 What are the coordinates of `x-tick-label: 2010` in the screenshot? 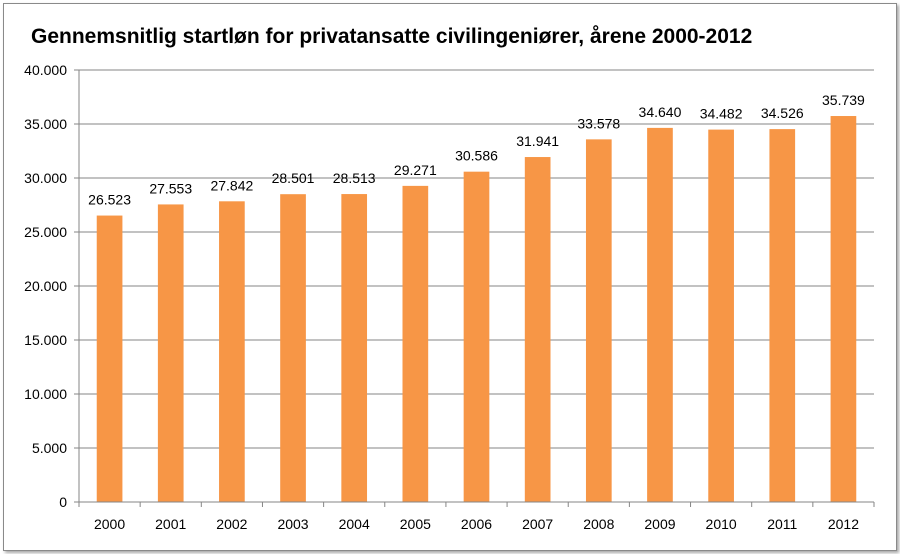 It's located at (721, 524).